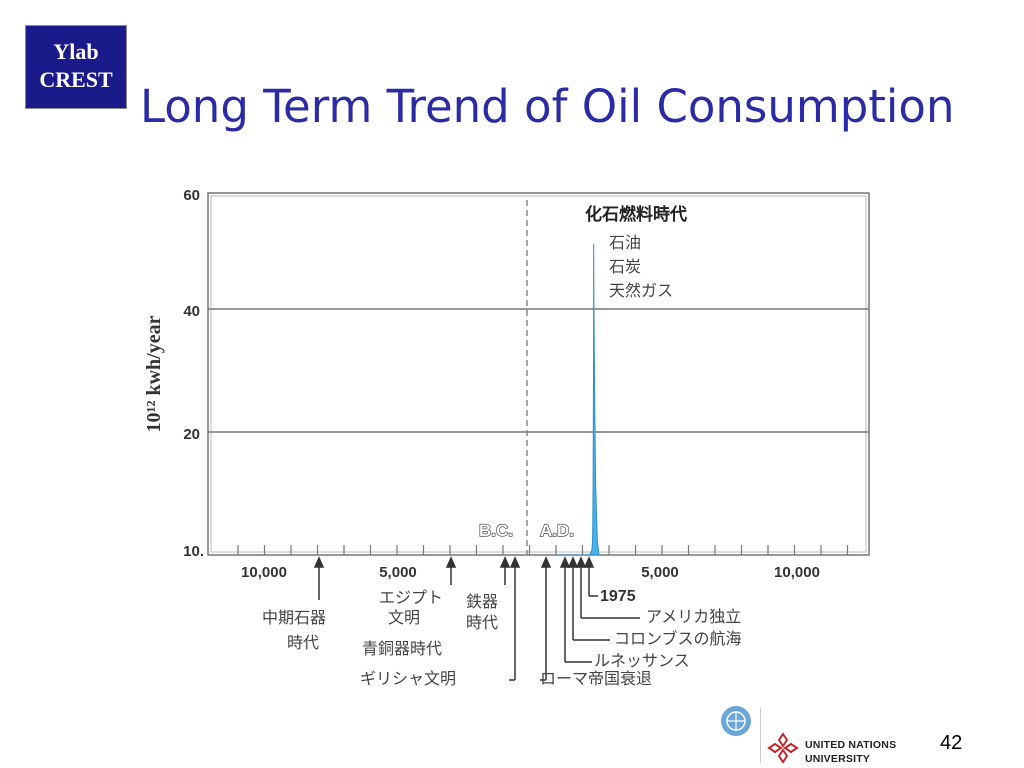 The image size is (1024, 768). Describe the element at coordinates (693, 616) in the screenshot. I see `note-american-independence: アメリカ独立` at that location.